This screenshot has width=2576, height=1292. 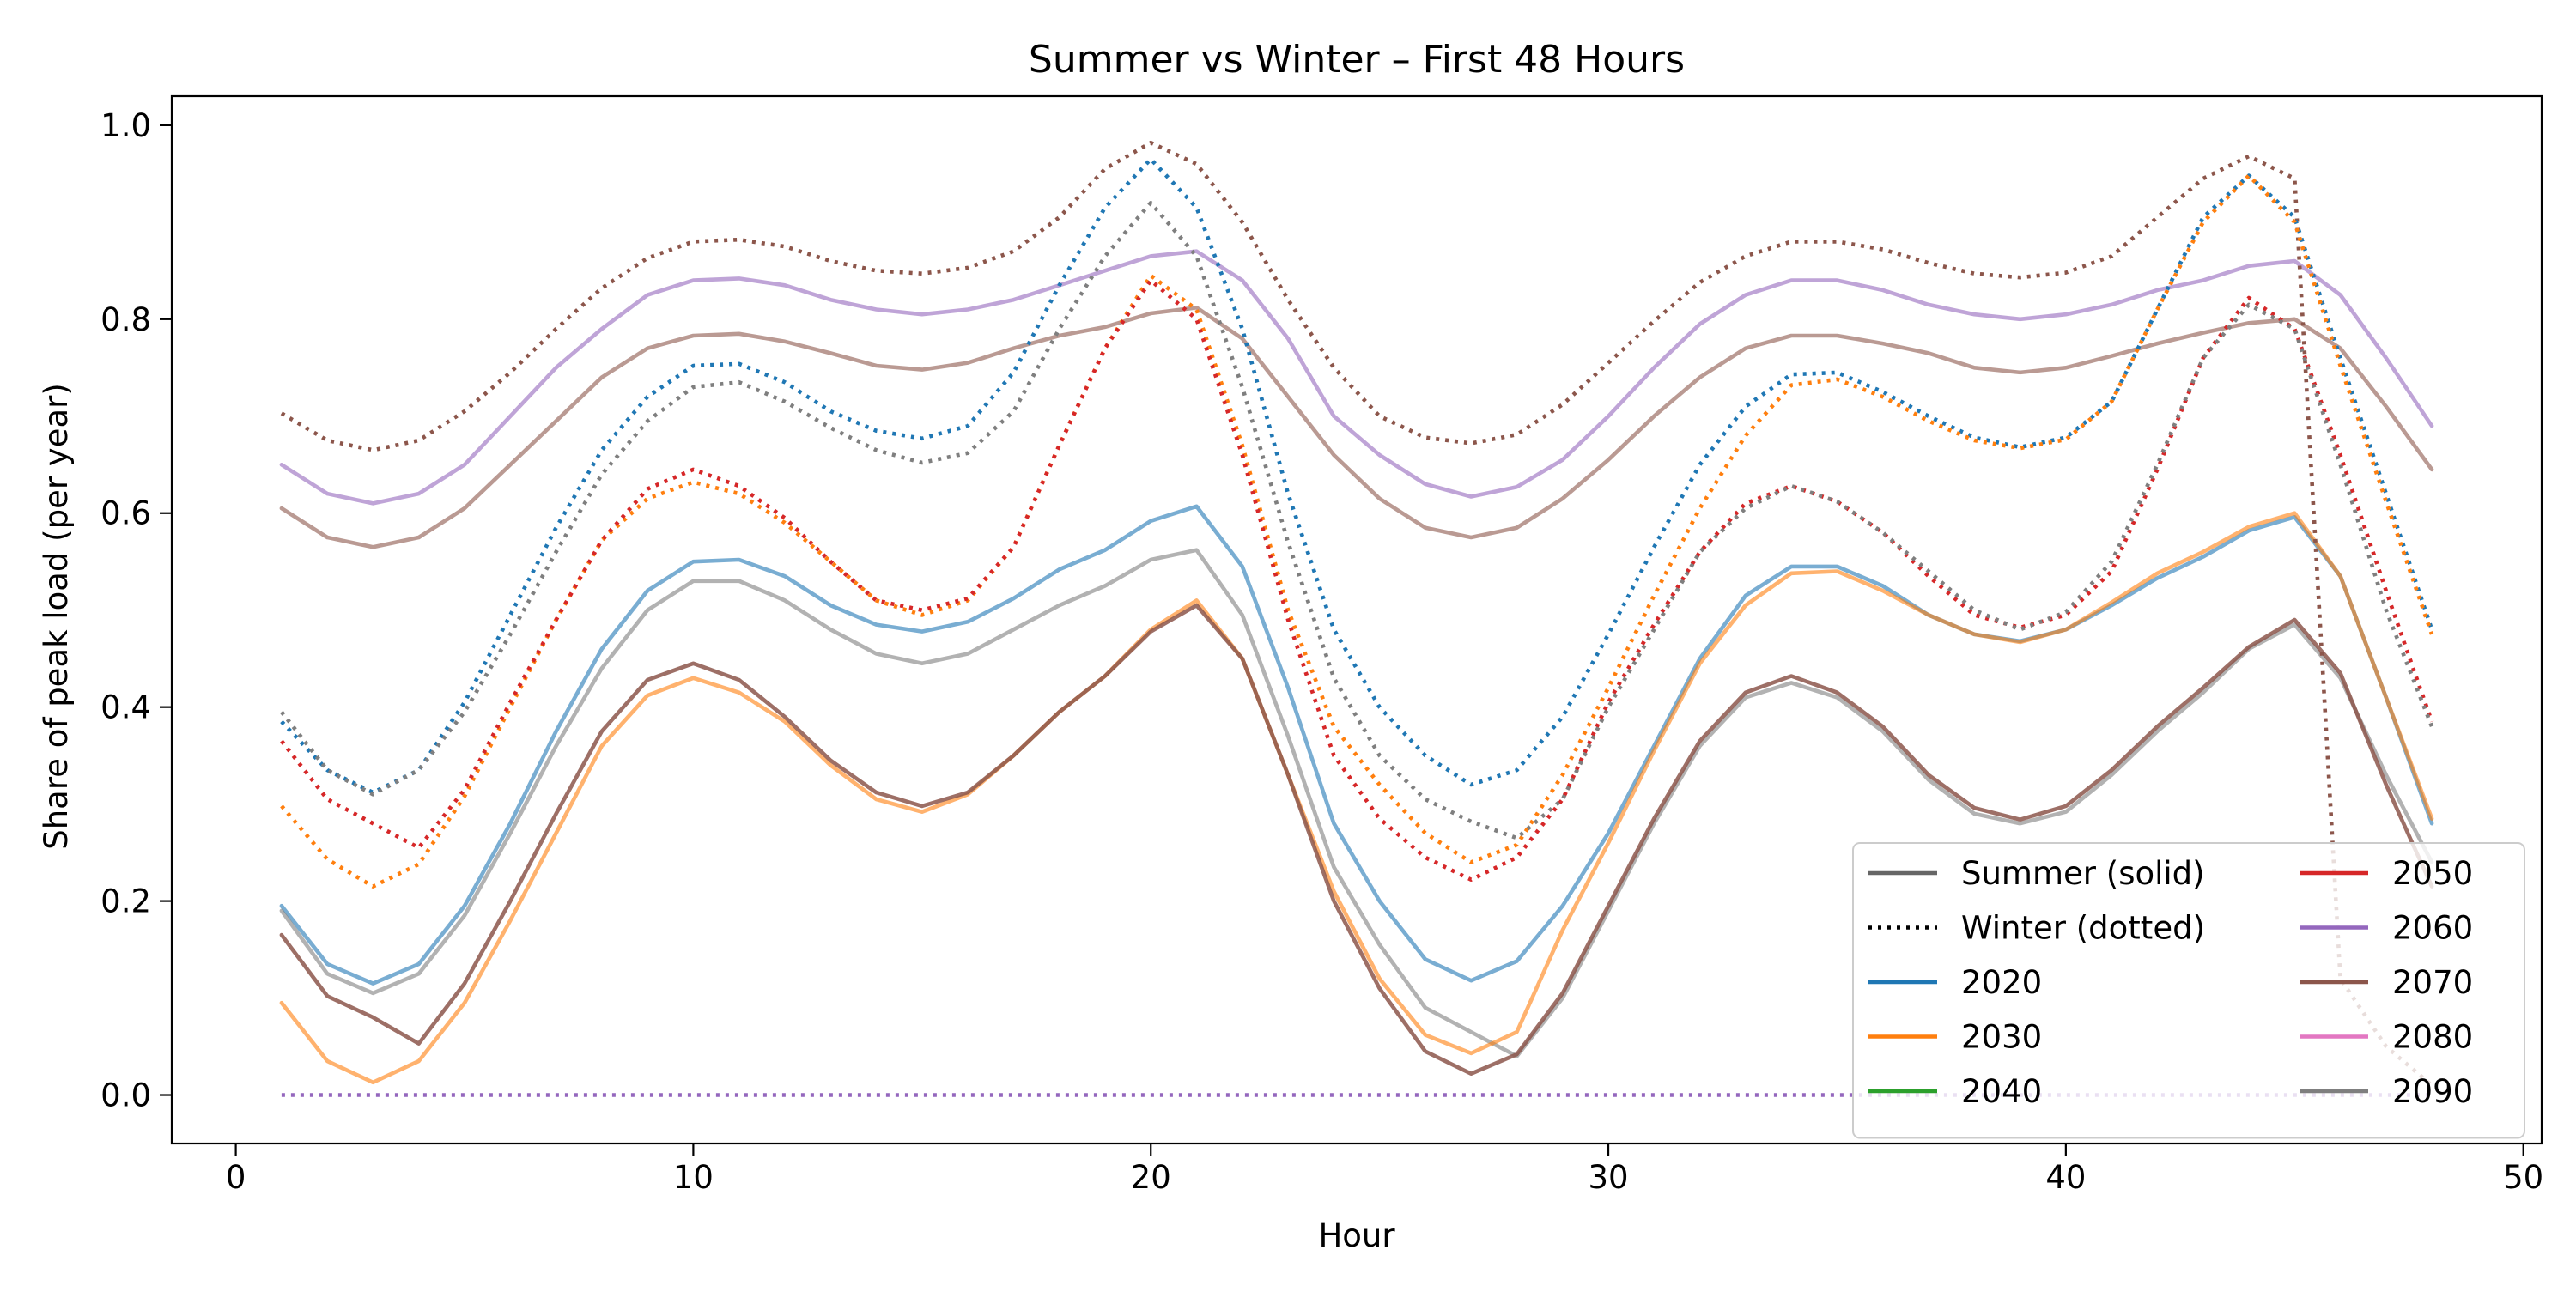 What do you see at coordinates (693, 1177) in the screenshot?
I see `x-tick-label: 10` at bounding box center [693, 1177].